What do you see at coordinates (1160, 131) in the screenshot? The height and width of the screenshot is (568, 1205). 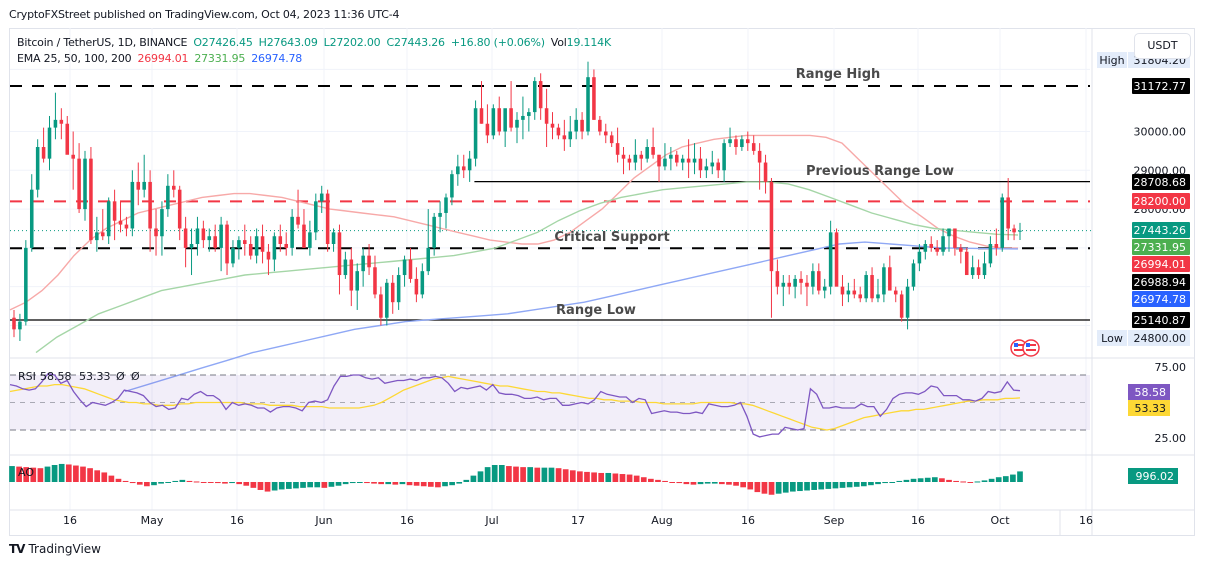 I see `price-tick: 30000.00` at bounding box center [1160, 131].